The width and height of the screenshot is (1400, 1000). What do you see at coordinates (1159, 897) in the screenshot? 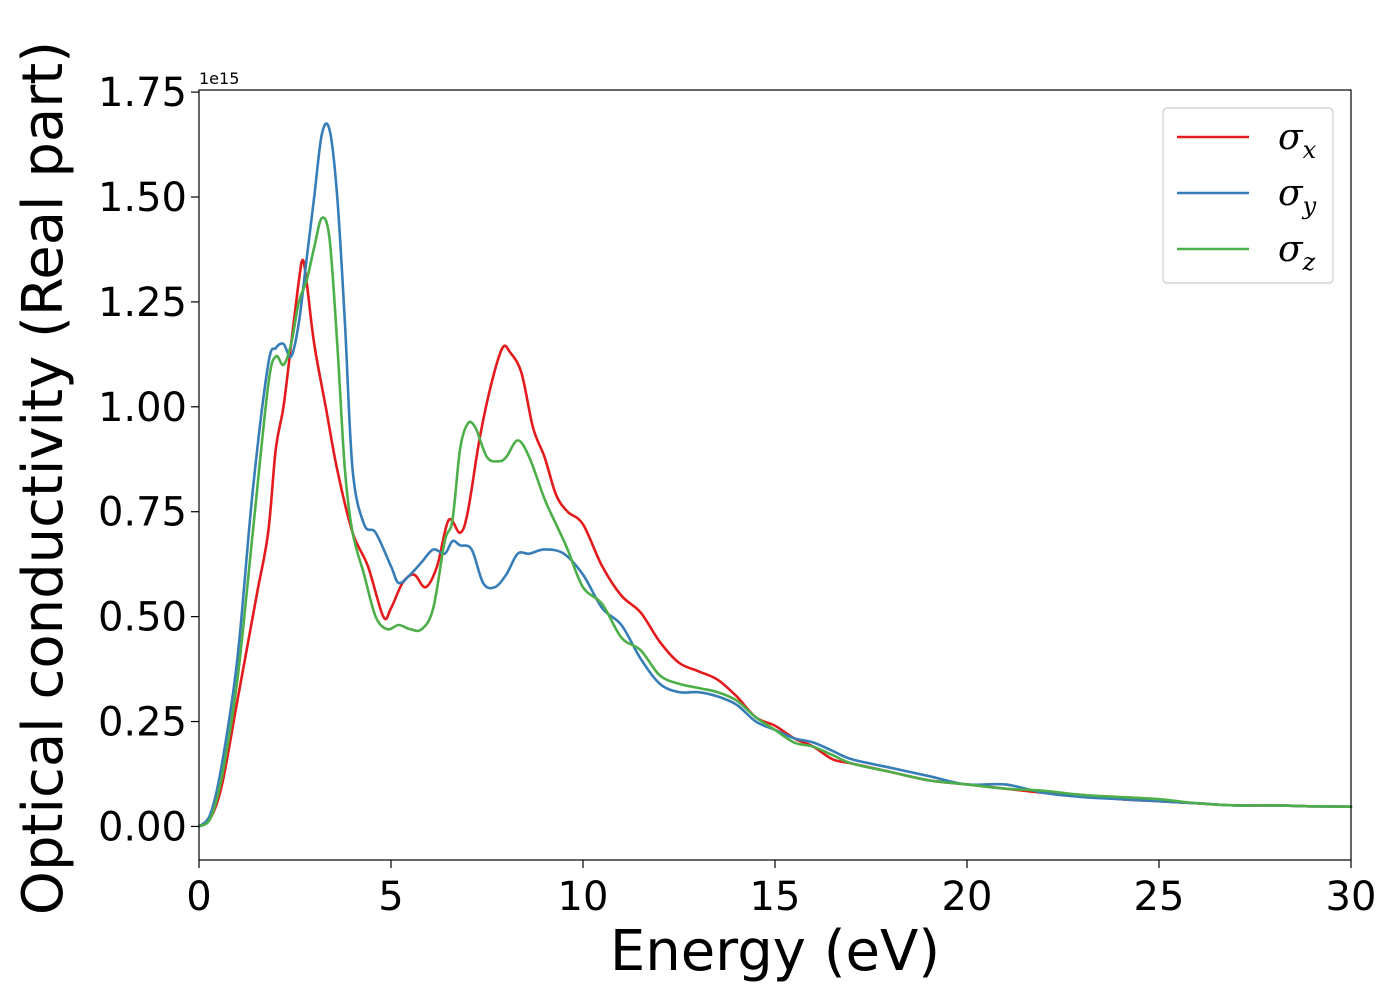
I see `x-tick-label: 25` at bounding box center [1159, 897].